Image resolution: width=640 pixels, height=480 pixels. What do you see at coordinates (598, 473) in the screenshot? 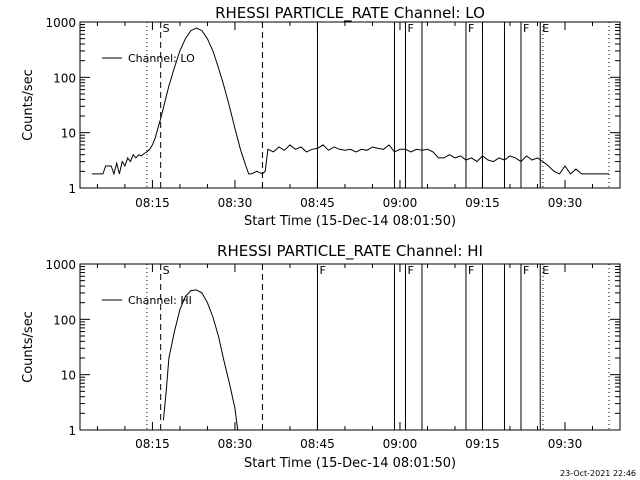
I see `timestamp-label: 23-Oct-2021 22:46` at bounding box center [598, 473].